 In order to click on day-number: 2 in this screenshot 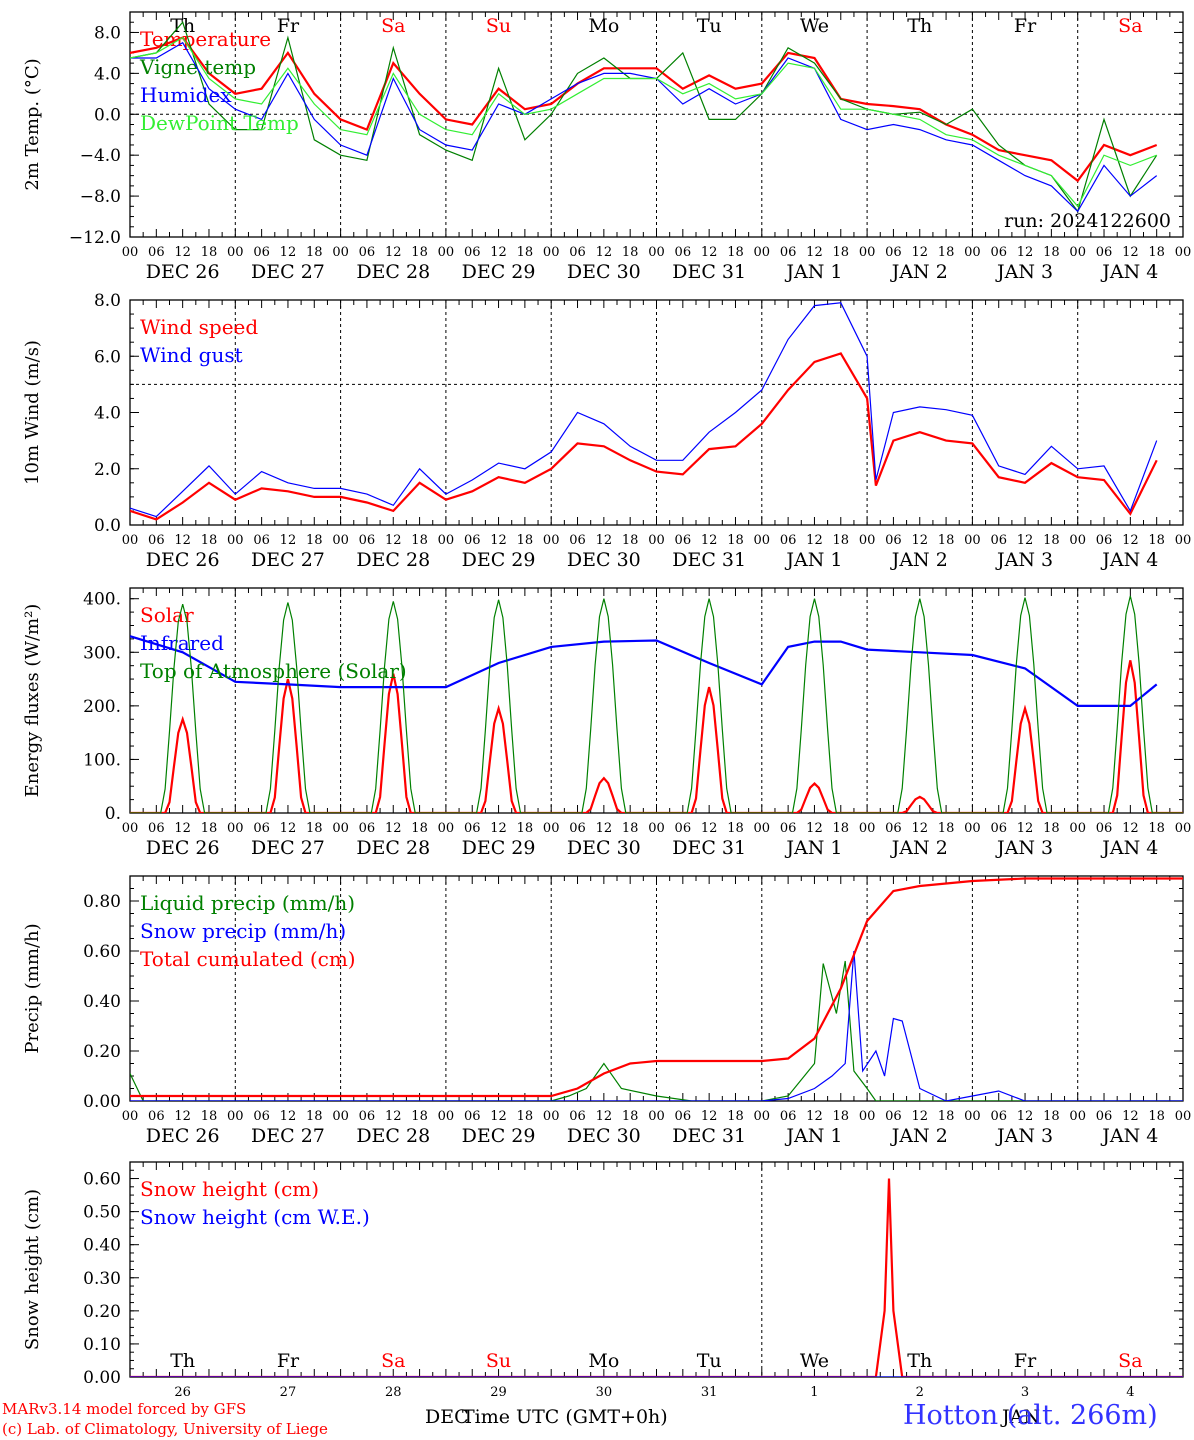, I will do `click(920, 1392)`.